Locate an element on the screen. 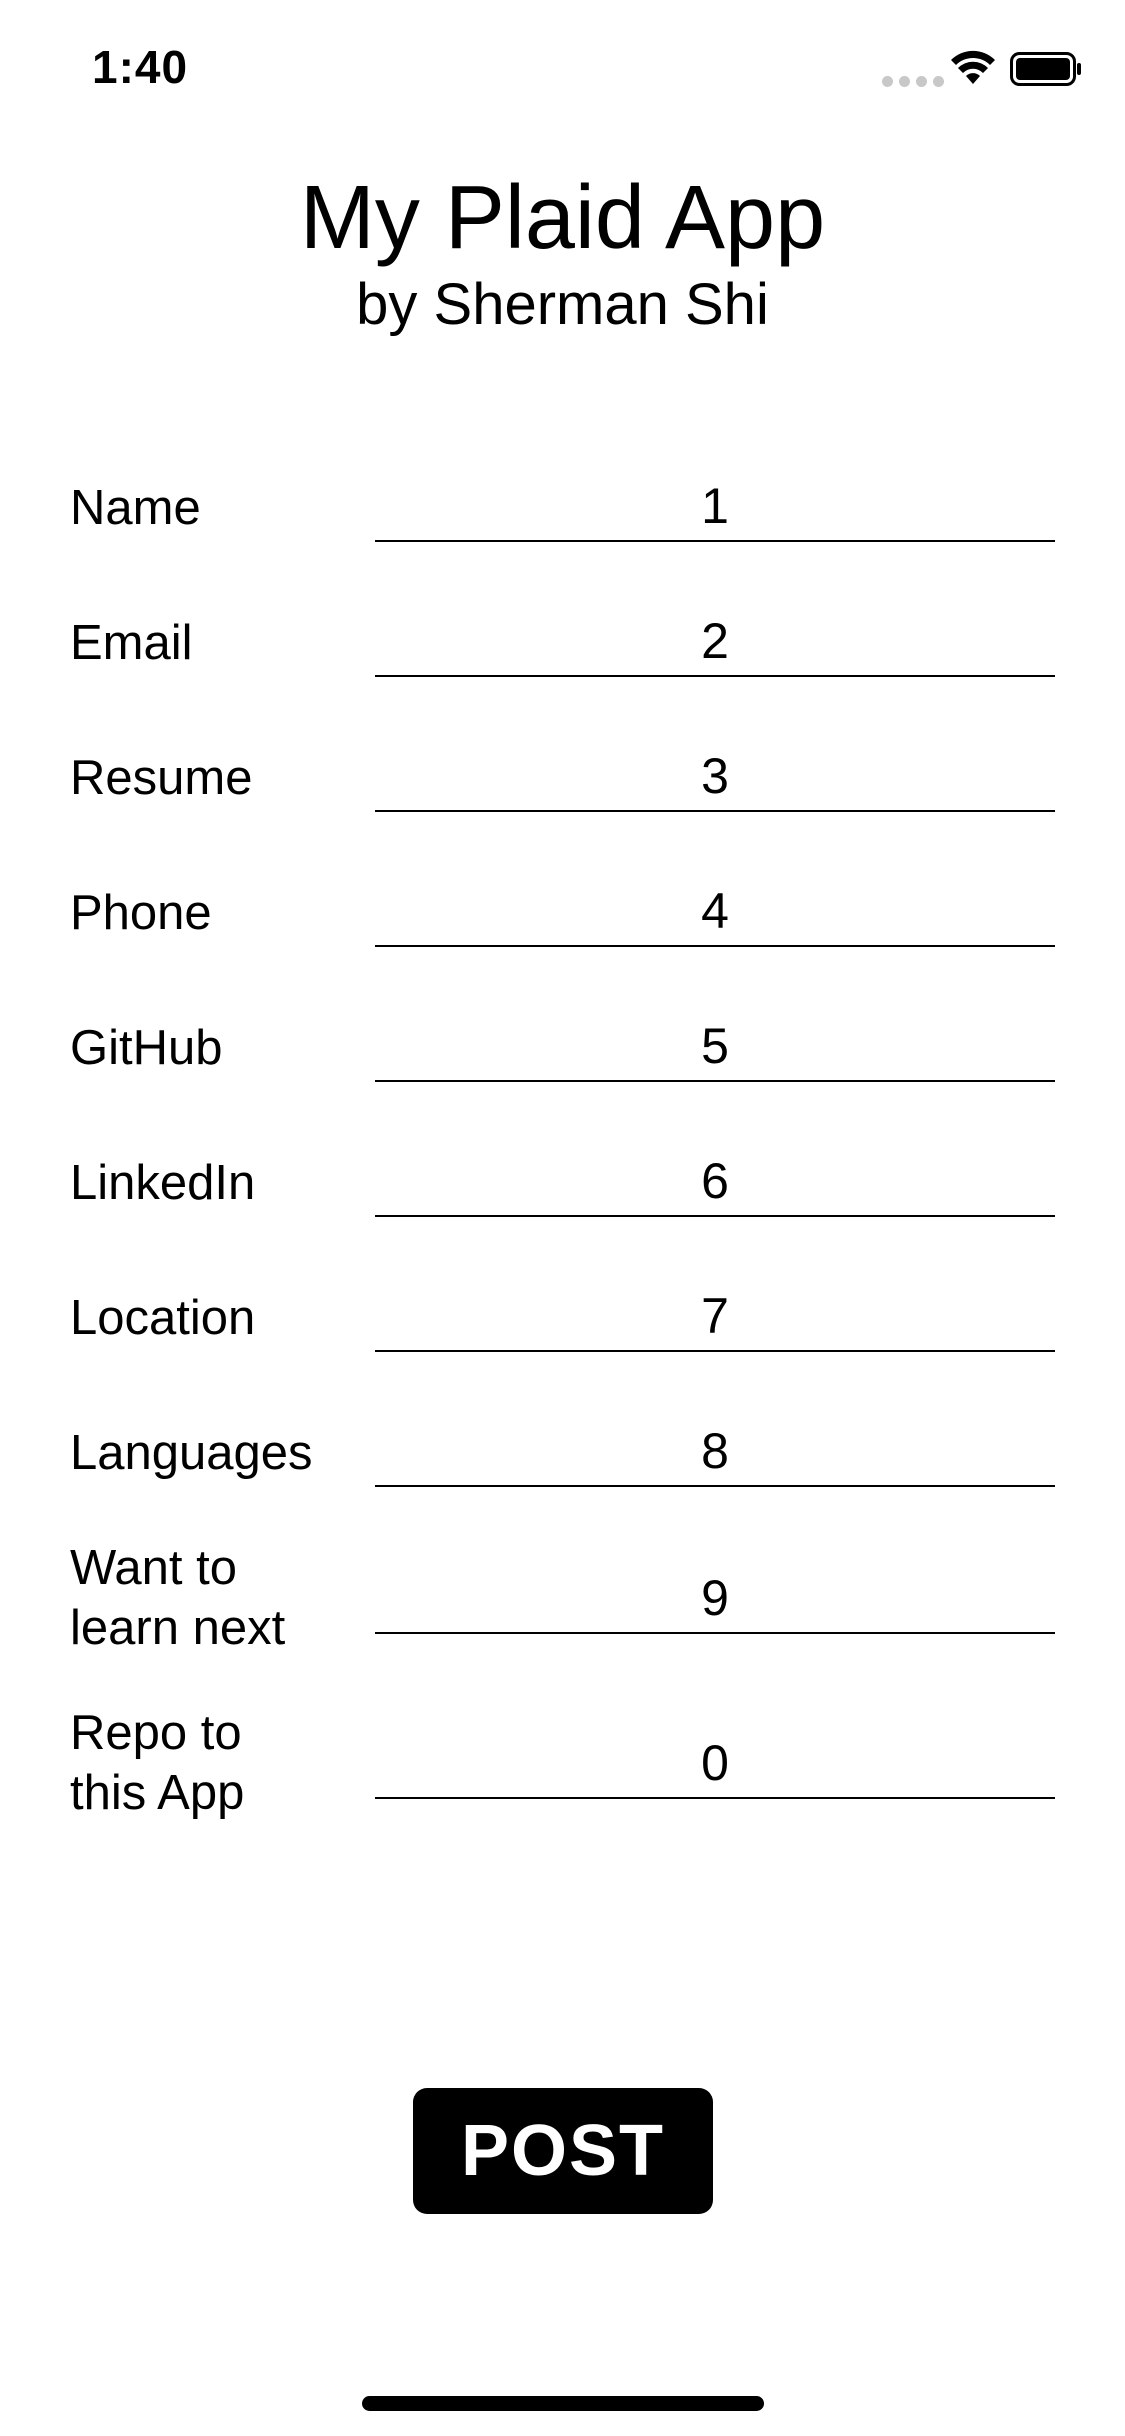 Image resolution: width=1125 pixels, height=2436 pixels. repo-field is located at coordinates (715, 1764).